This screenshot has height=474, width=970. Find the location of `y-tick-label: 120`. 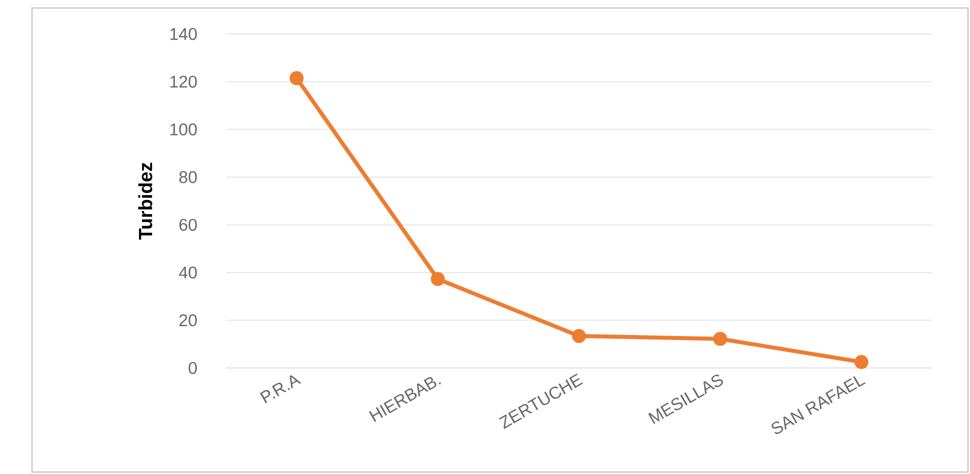

y-tick-label: 120 is located at coordinates (183, 82).